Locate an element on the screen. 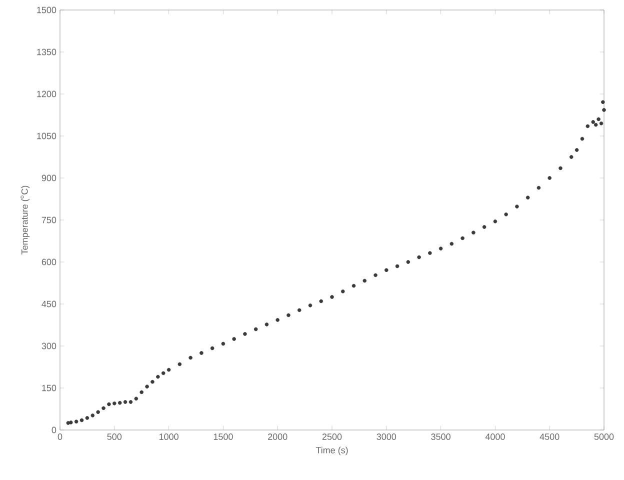 Image resolution: width=624 pixels, height=480 pixels. y-tick-label: 600 is located at coordinates (49, 262).